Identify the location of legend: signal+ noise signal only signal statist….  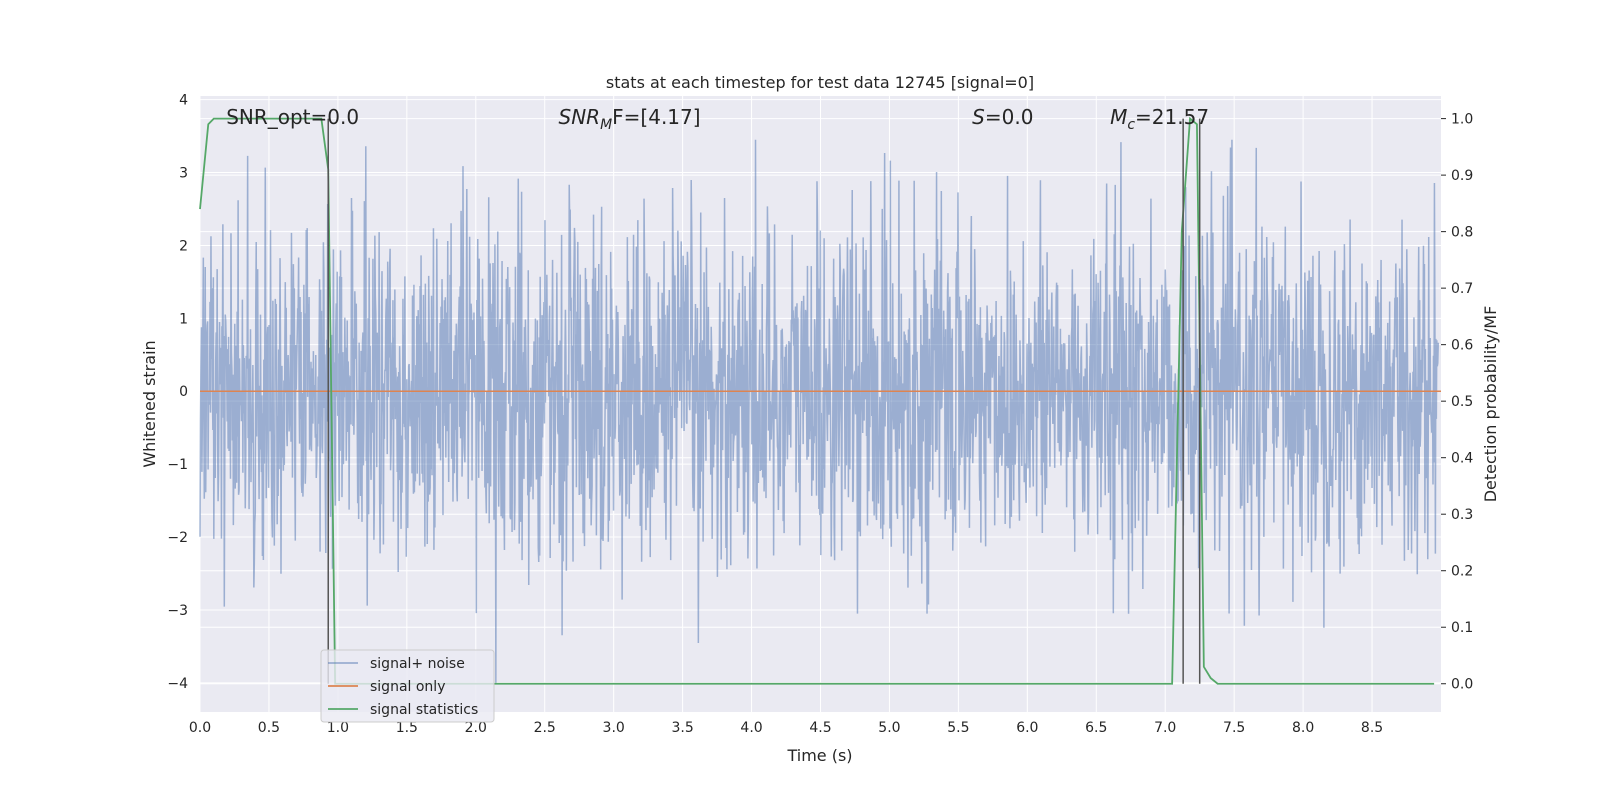
(407, 686).